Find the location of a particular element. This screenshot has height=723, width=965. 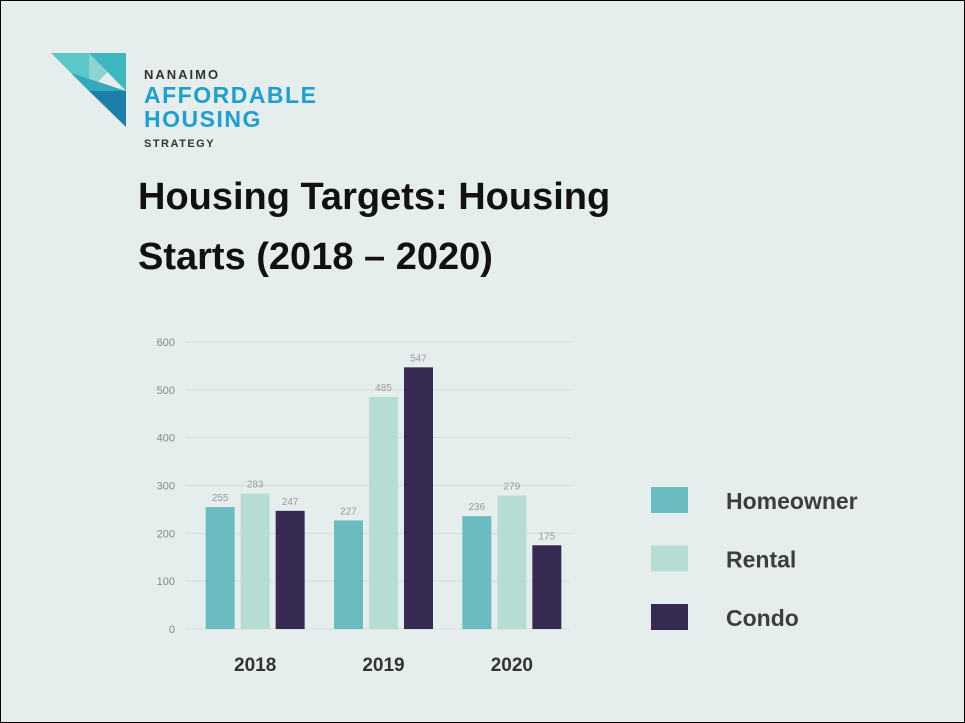

y-tick-label: 200 is located at coordinates (166, 534).